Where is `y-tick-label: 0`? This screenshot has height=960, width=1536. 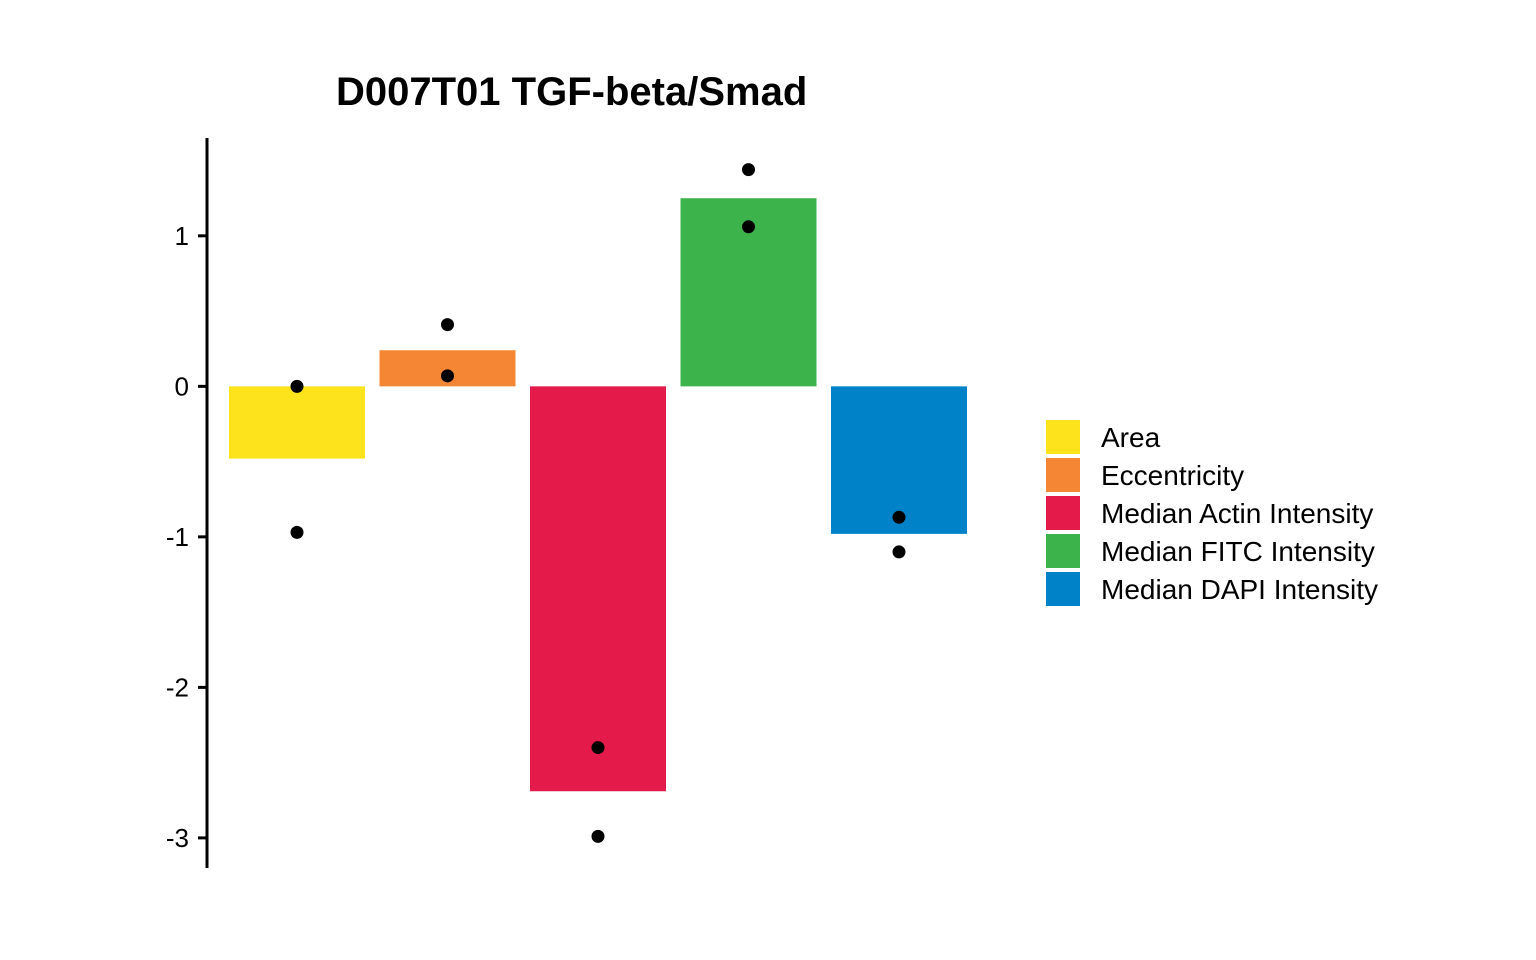 y-tick-label: 0 is located at coordinates (182, 386).